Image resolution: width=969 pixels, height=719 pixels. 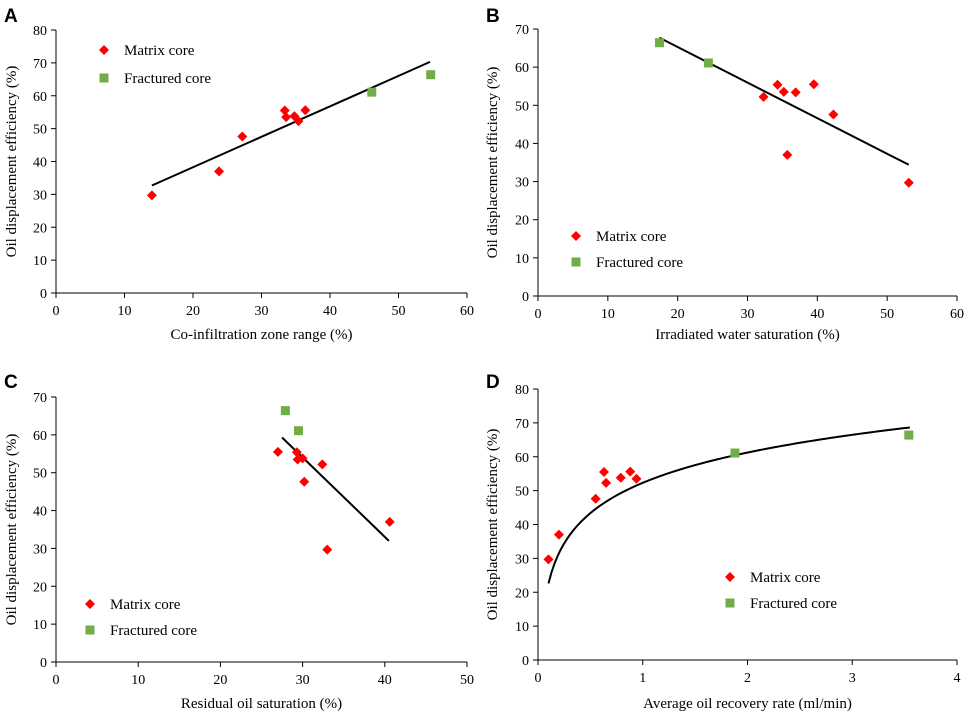 What do you see at coordinates (747, 704) in the screenshot?
I see `x-axis-label: Average oil recovery rate (ml/min)` at bounding box center [747, 704].